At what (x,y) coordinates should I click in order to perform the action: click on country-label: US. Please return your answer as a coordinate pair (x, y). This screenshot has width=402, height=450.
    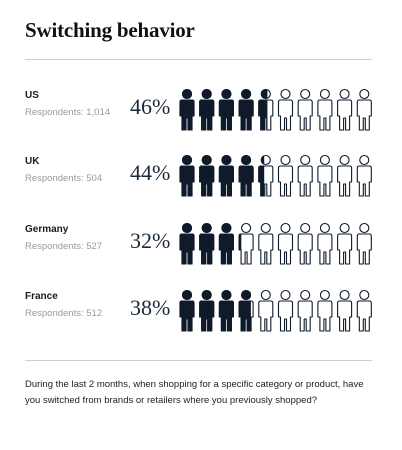
    Looking at the image, I should click on (32, 95).